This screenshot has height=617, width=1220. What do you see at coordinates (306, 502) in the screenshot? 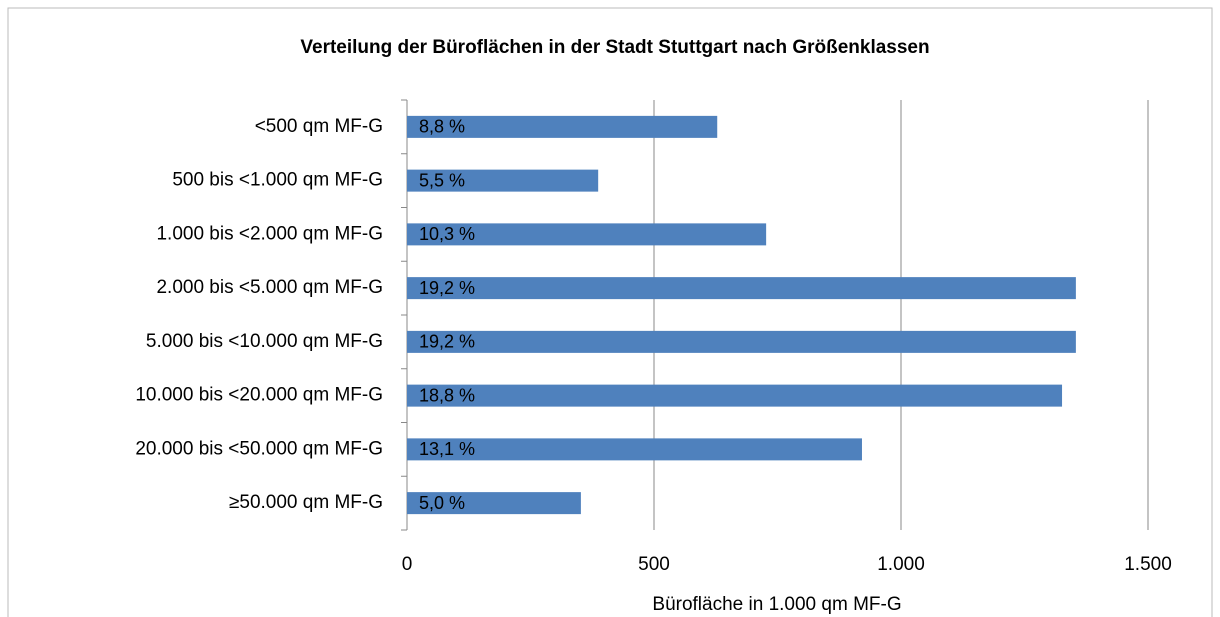
I see `y-tick-label: ≥50.000 qm MF-G` at bounding box center [306, 502].